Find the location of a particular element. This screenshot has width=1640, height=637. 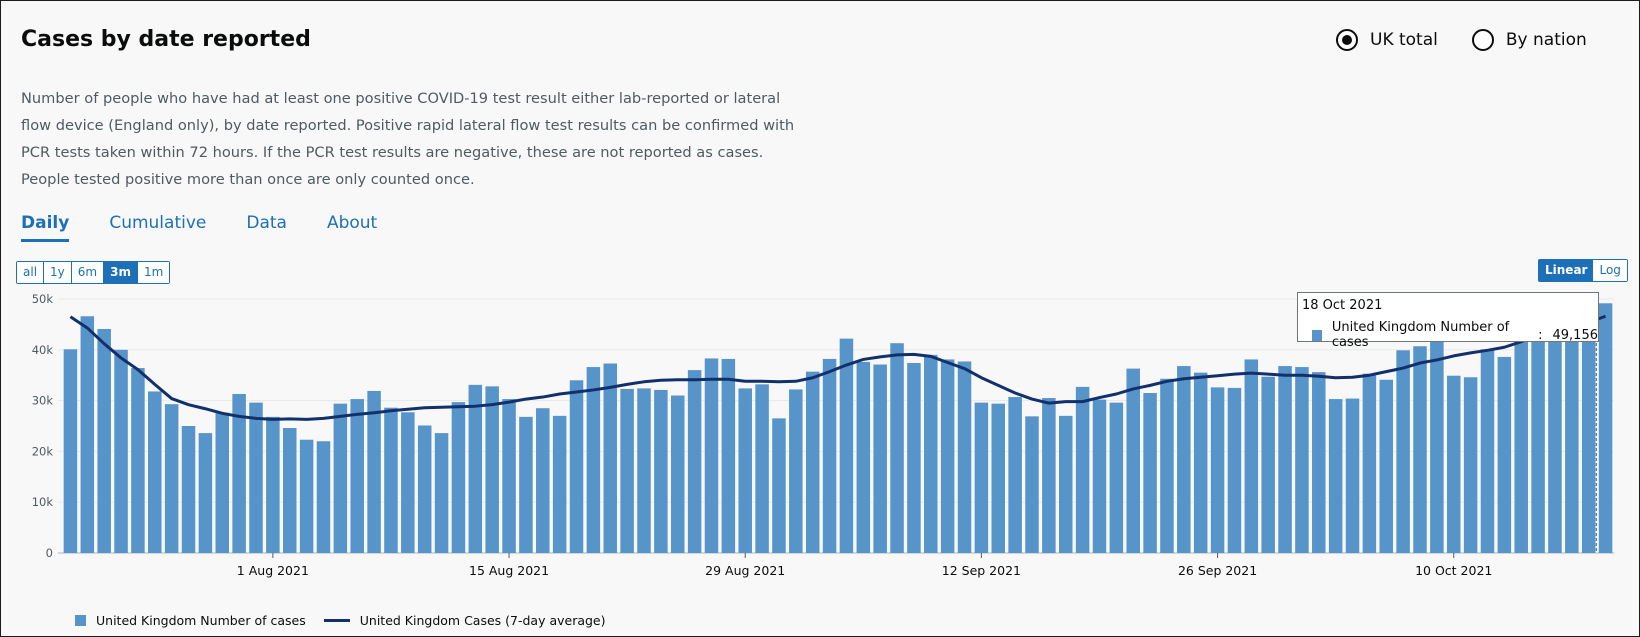

legend-item-cases: United Kingdom Number of cases is located at coordinates (190, 620).